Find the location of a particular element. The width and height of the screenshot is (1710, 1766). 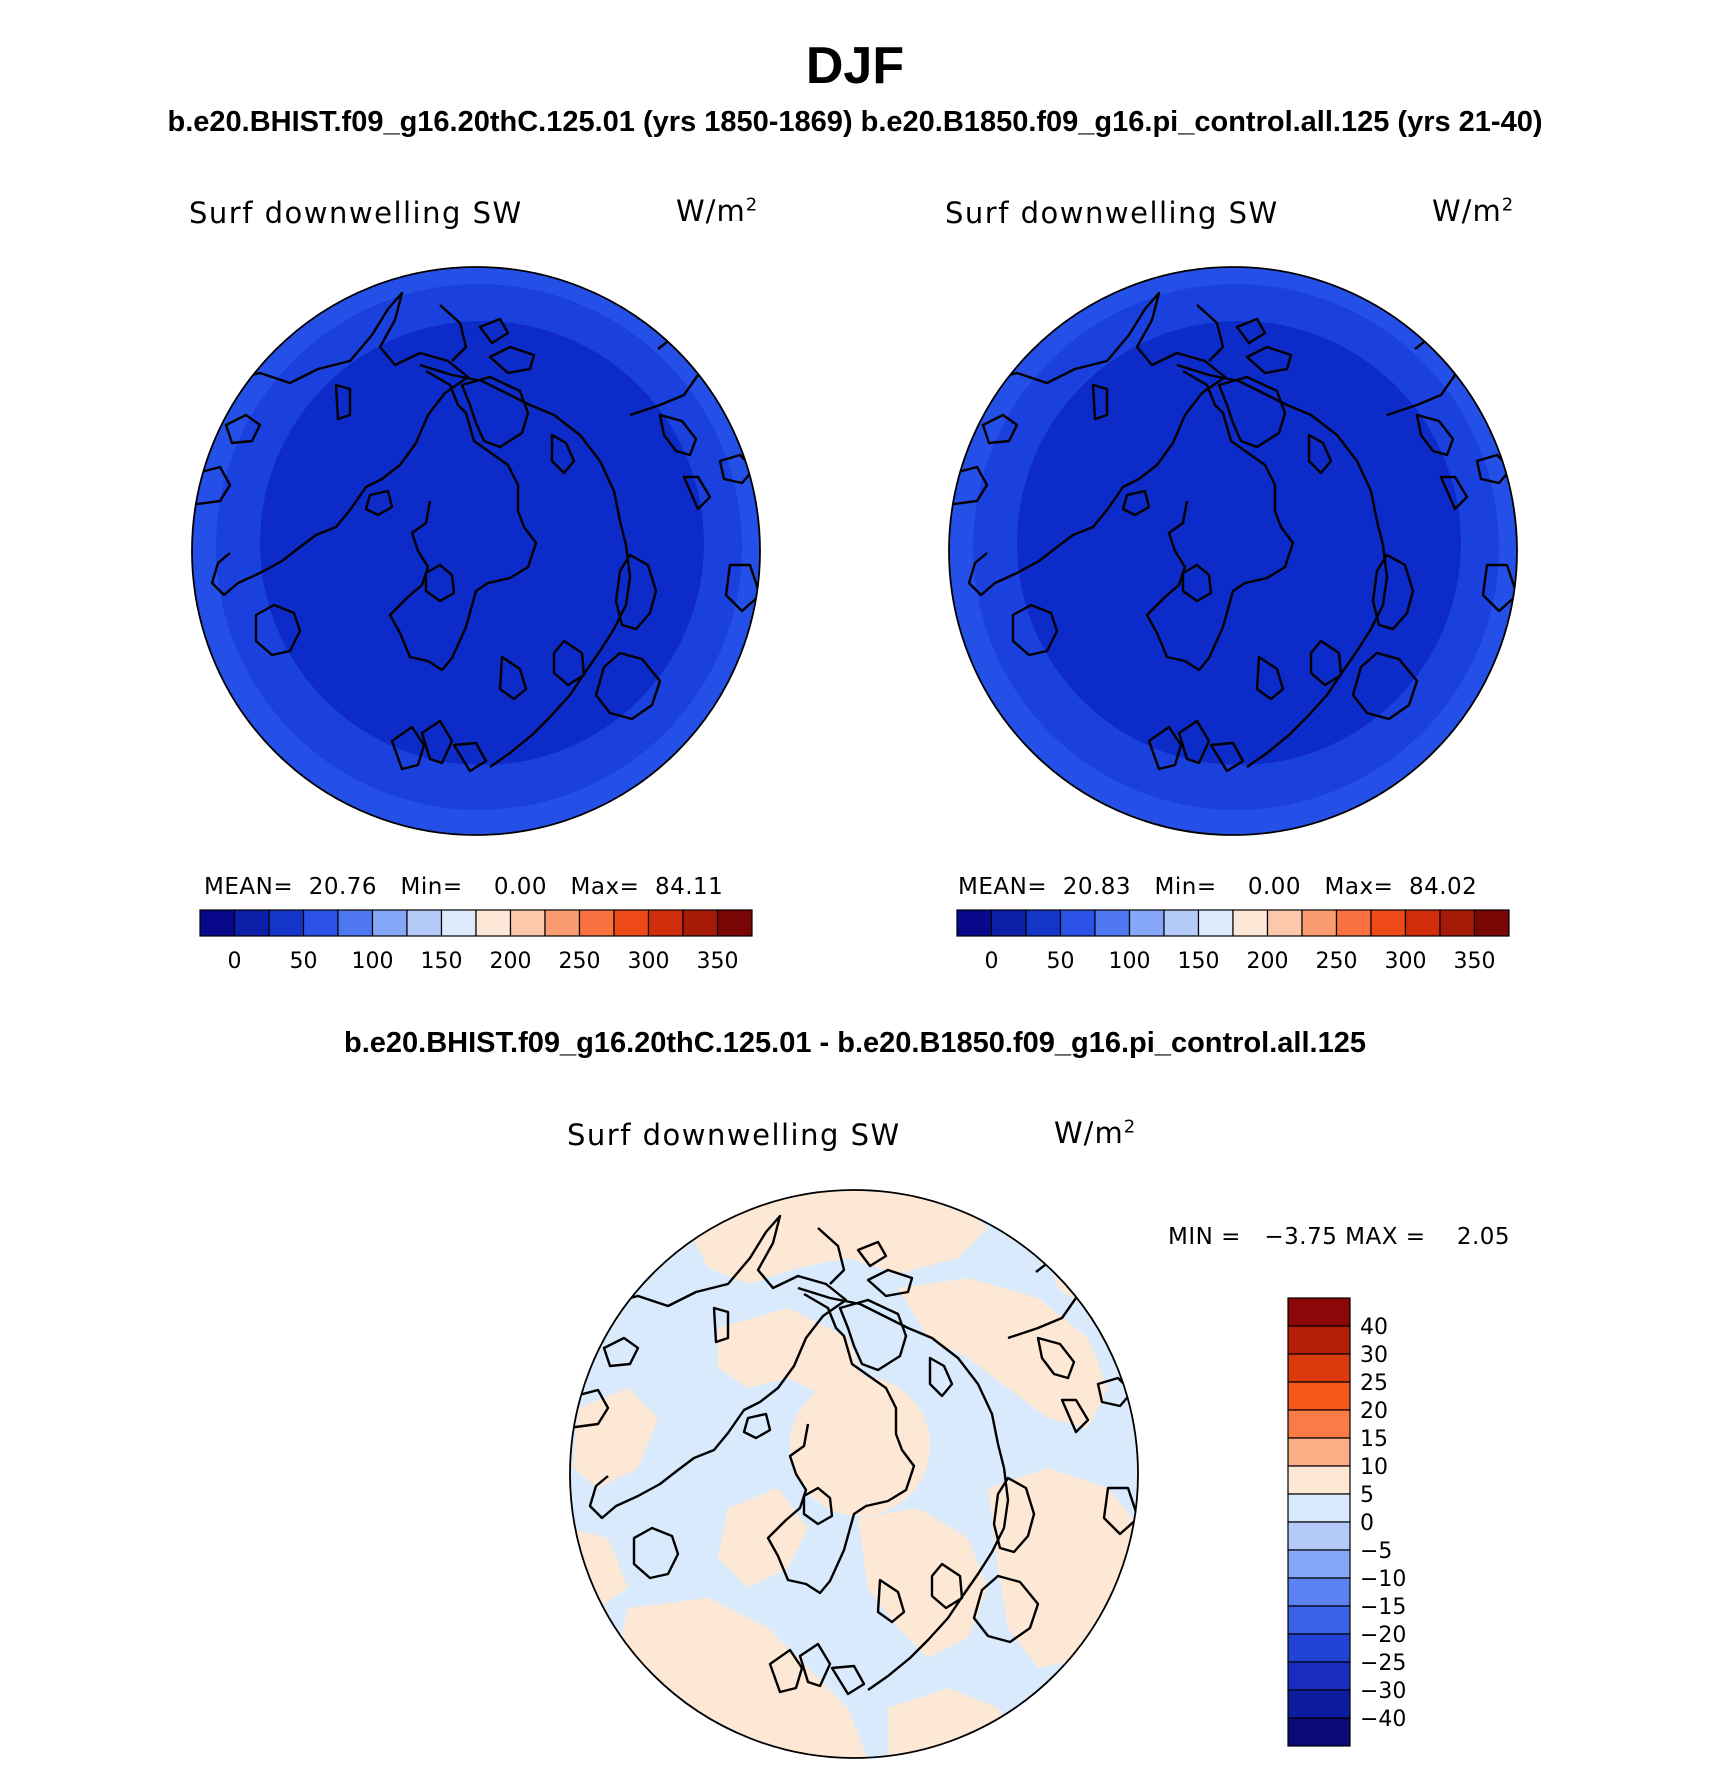

panel2-colorbar-tick: 200 is located at coordinates (1268, 961).